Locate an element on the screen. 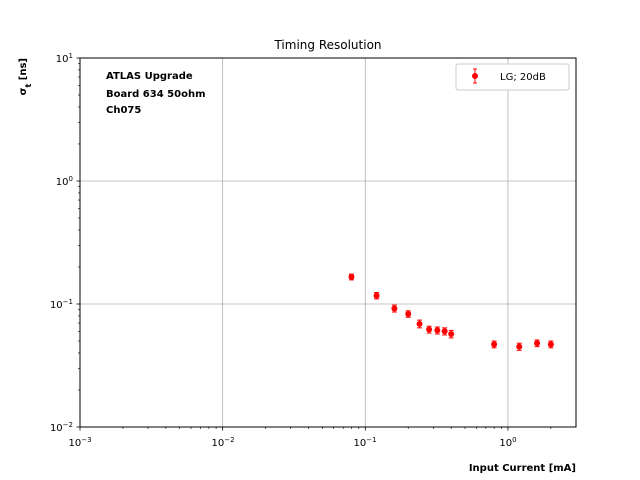 This screenshot has width=640, height=480. y-tick-label: 10⁰ is located at coordinates (64, 181).